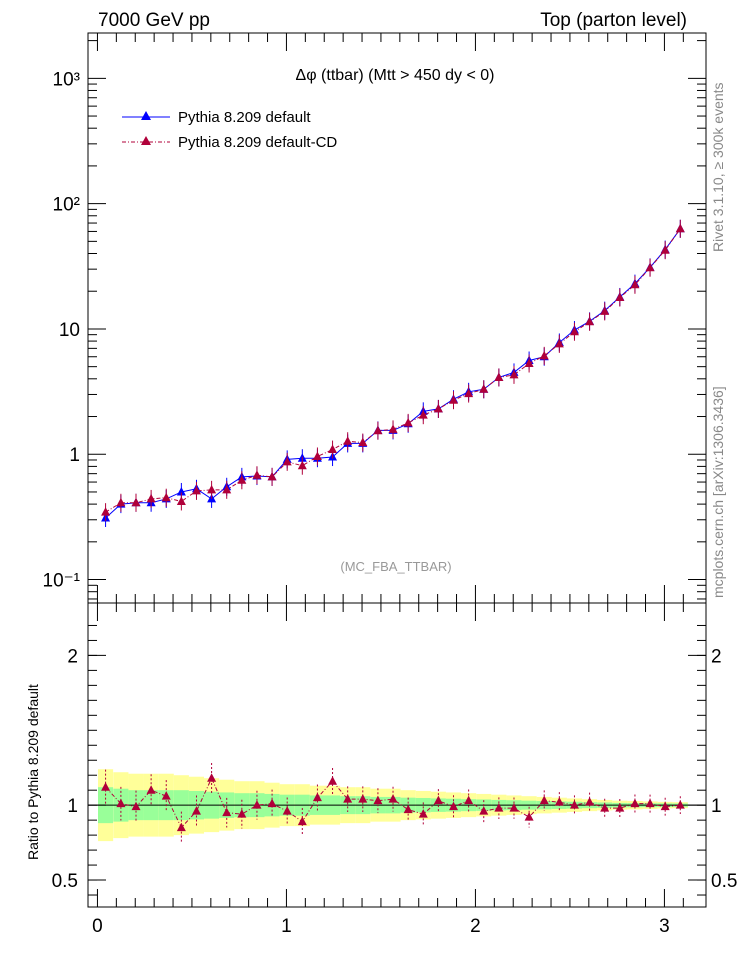 Image resolution: width=746 pixels, height=972 pixels. Describe the element at coordinates (475, 926) in the screenshot. I see `x-tick-label: 2` at that location.